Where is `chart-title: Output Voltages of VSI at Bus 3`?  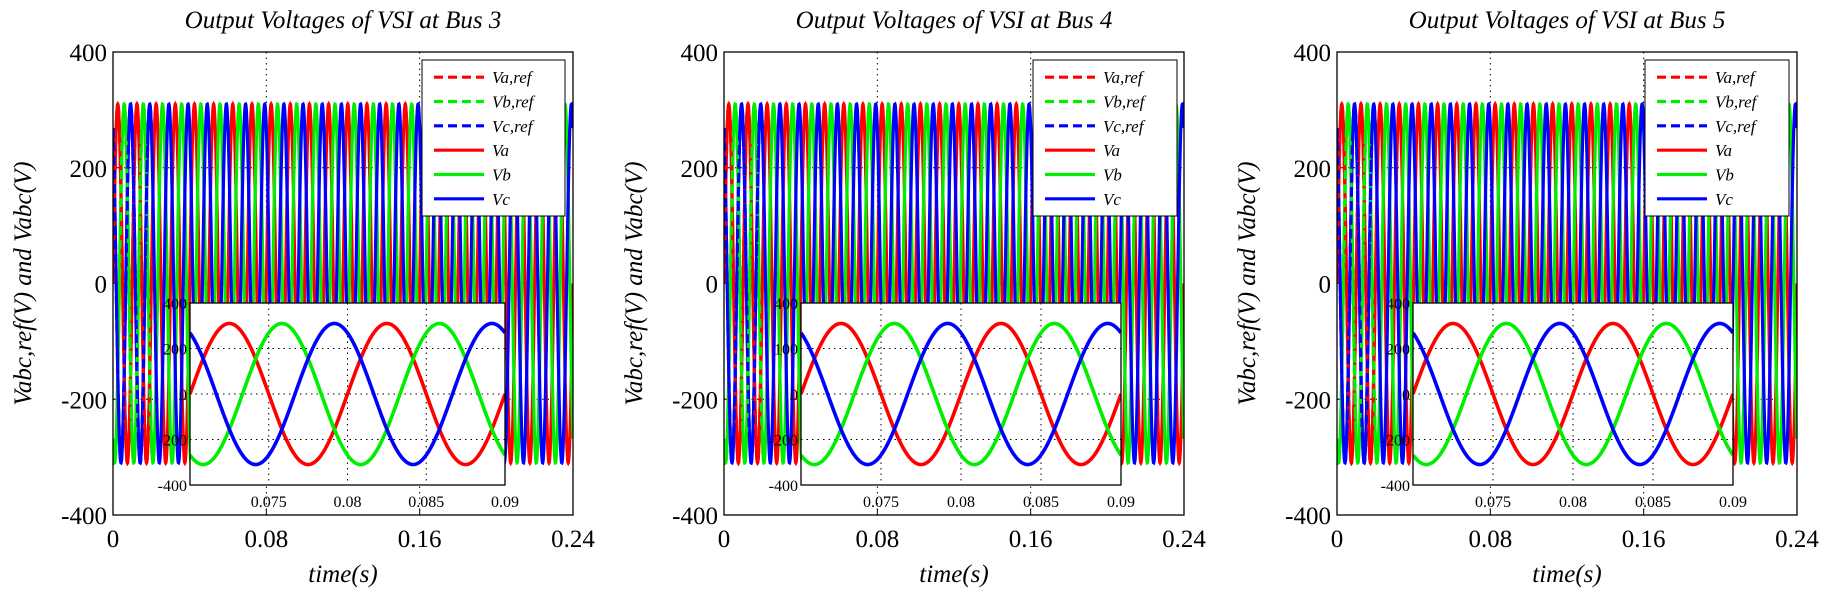 chart-title: Output Voltages of VSI at Bus 3 is located at coordinates (343, 20).